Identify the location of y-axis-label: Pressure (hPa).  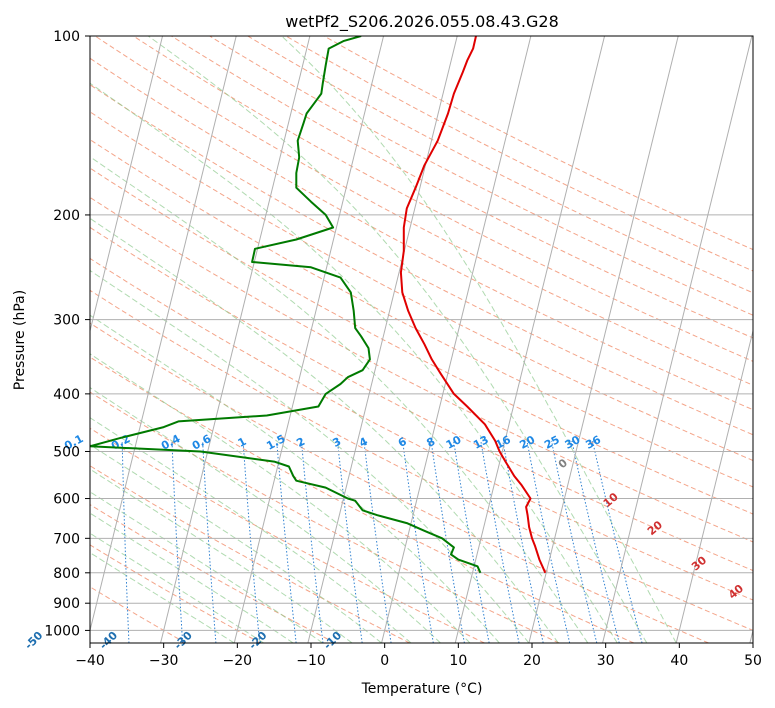
(20, 340).